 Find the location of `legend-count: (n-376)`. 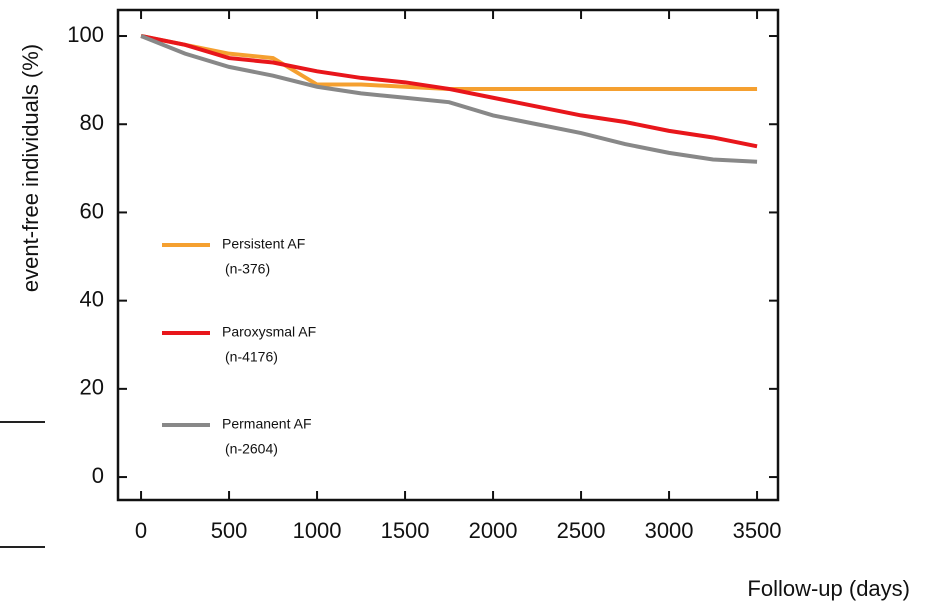

legend-count: (n-376) is located at coordinates (247, 269).